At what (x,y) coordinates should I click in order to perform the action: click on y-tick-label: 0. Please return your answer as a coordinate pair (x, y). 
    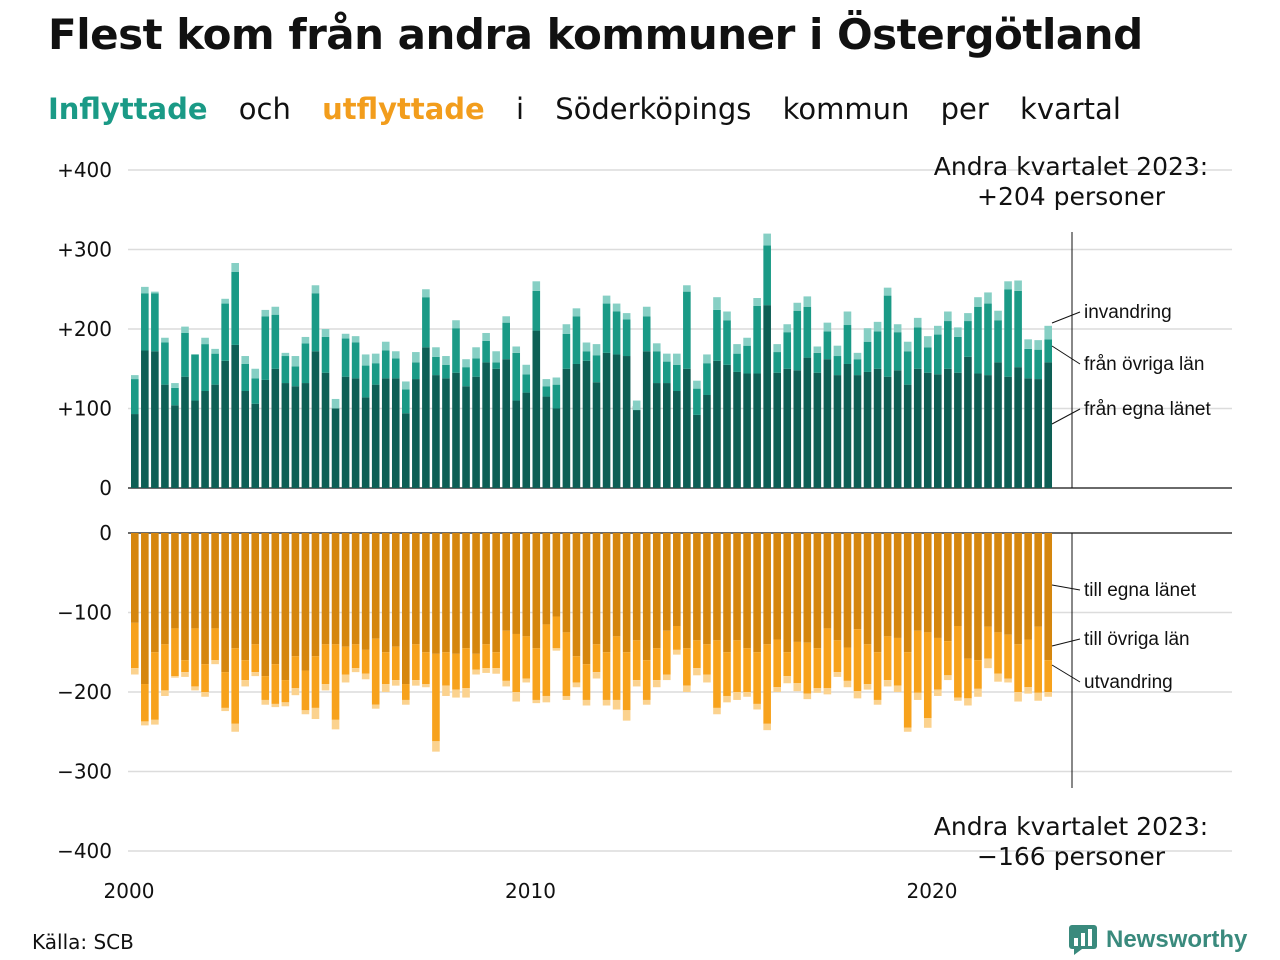
    Looking at the image, I should click on (105, 533).